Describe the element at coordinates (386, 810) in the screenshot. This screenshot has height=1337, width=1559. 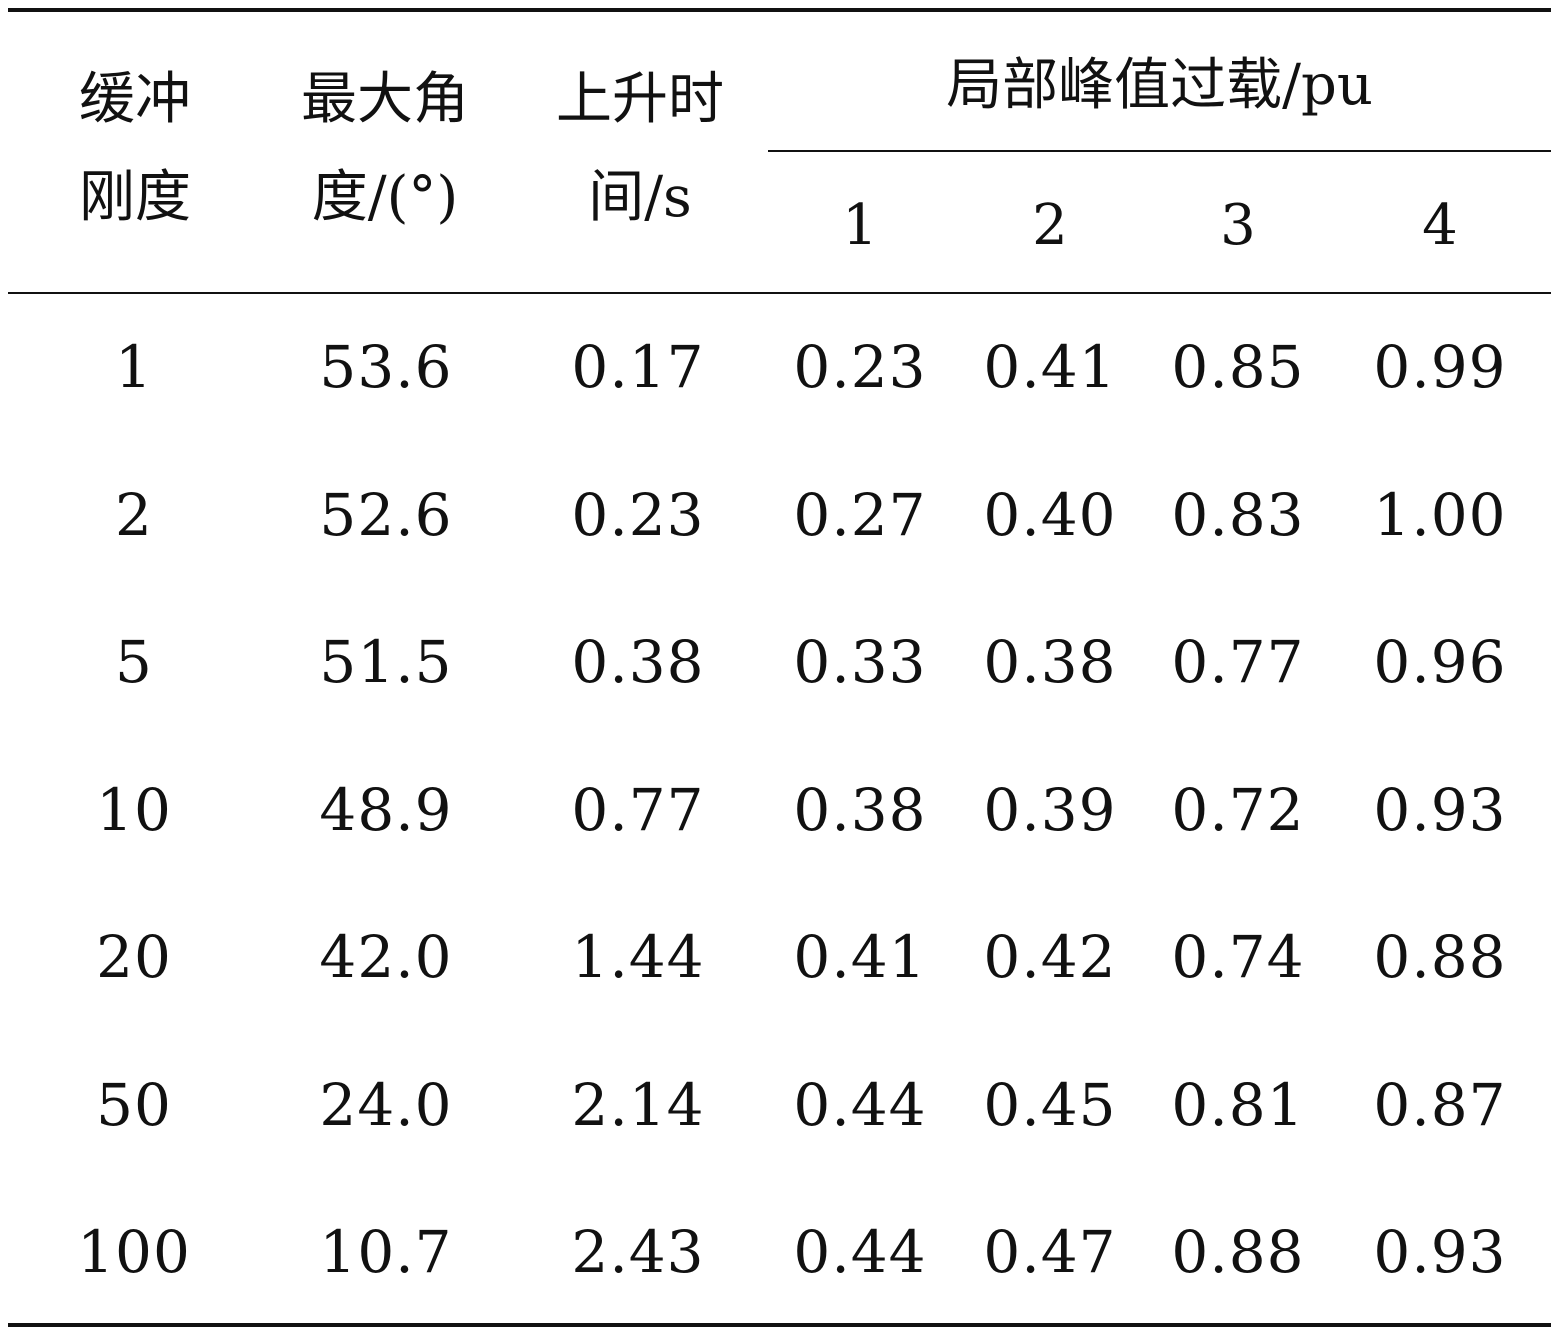
I see `cell-max-angle: 48.9` at that location.